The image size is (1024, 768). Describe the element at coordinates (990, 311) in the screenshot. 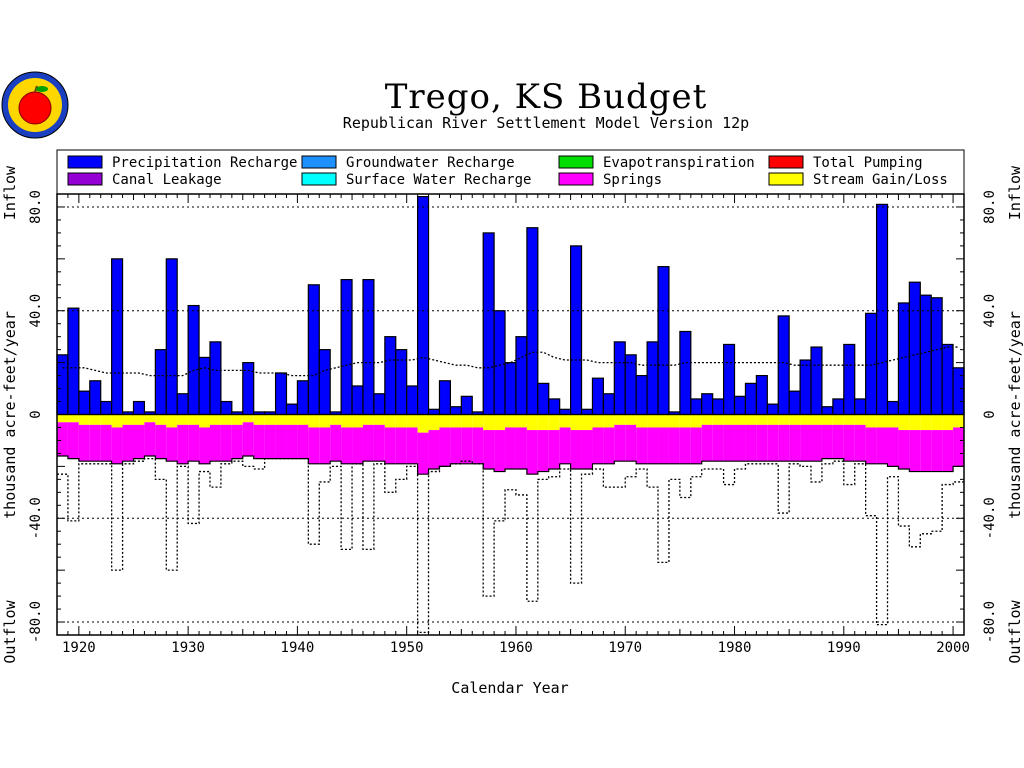

I see `y-tick-label-right: 40.0` at that location.